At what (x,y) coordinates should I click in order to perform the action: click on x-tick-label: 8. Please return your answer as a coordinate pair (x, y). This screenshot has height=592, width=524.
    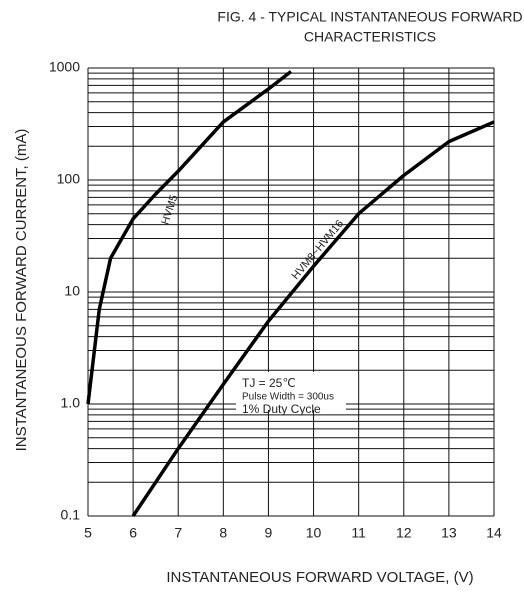
    Looking at the image, I should click on (223, 533).